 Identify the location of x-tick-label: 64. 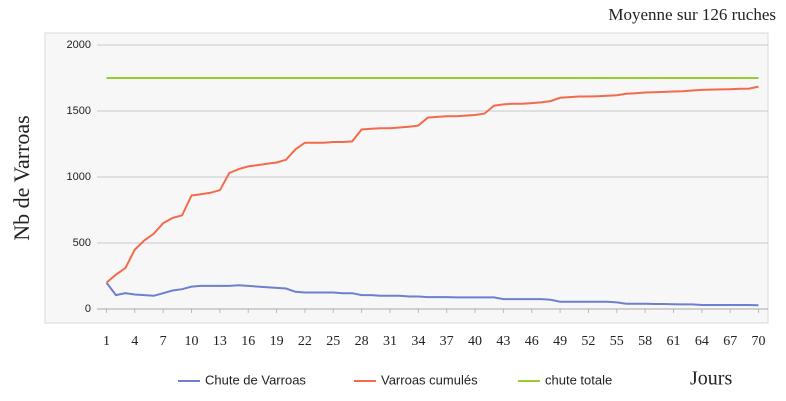
(702, 341).